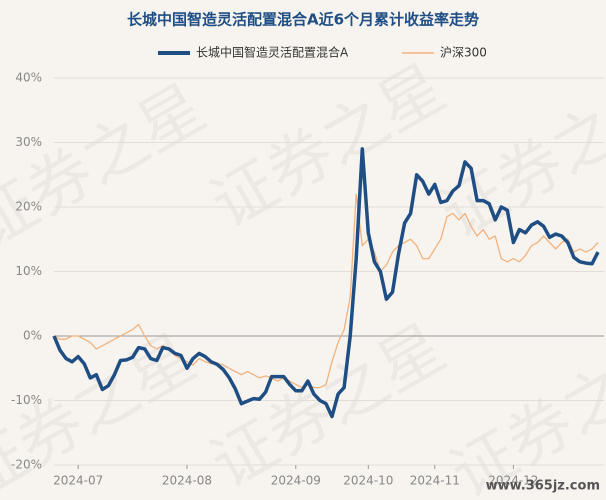 Image resolution: width=606 pixels, height=500 pixels. I want to click on x-tick-label: 2024-08, so click(187, 481).